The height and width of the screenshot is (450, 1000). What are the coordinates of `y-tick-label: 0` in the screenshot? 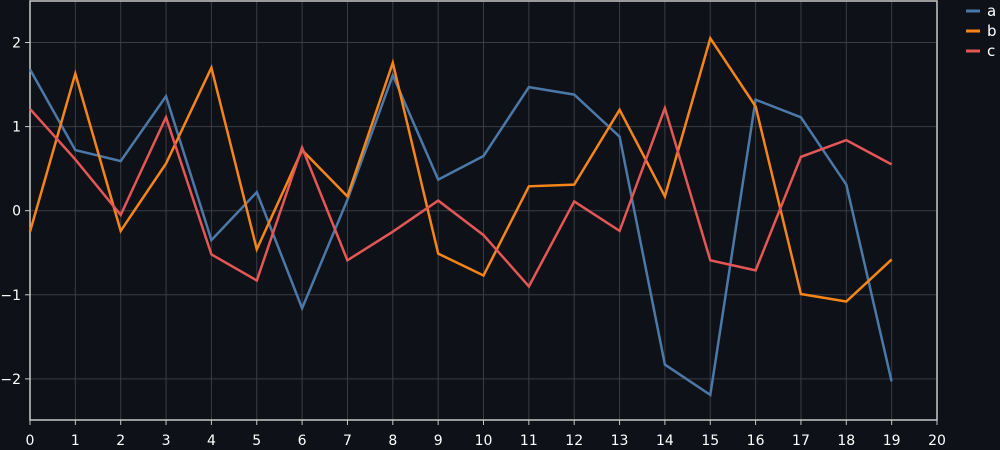 It's located at (16, 212).